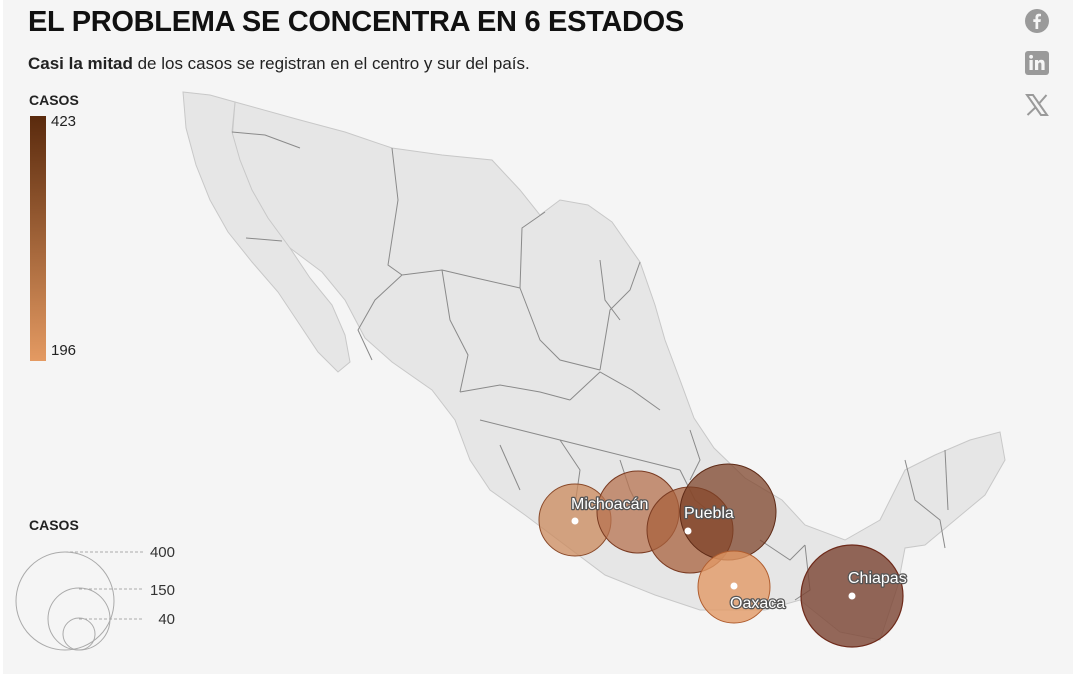 This screenshot has height=678, width=1076. Describe the element at coordinates (79, 634) in the screenshot. I see `size-legend-circle-small` at that location.